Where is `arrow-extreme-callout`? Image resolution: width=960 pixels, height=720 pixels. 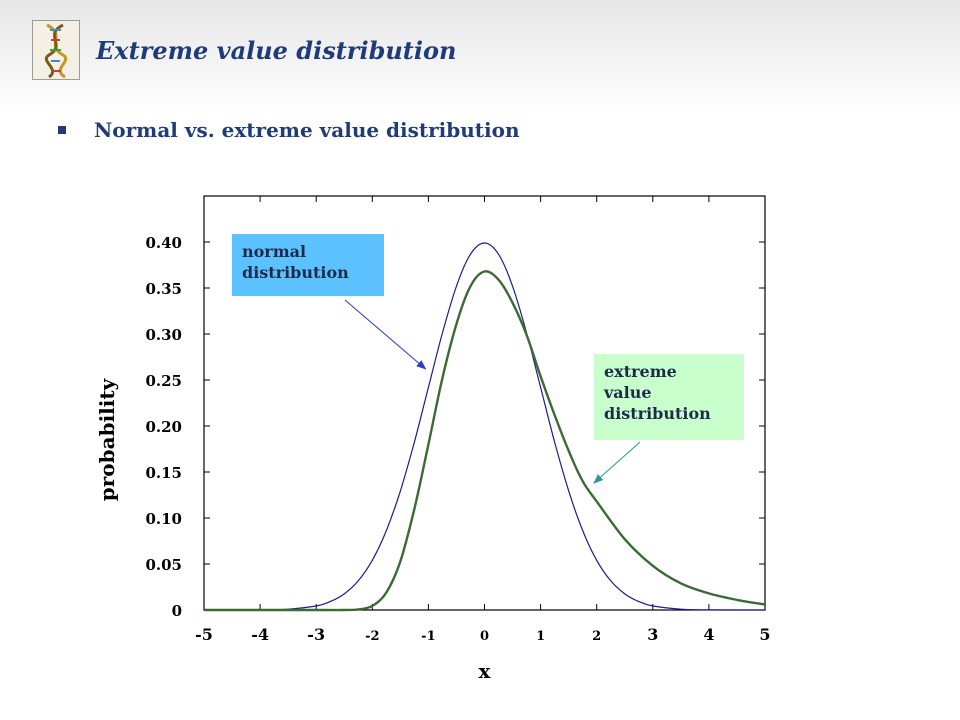 arrow-extreme-callout is located at coordinates (617, 462).